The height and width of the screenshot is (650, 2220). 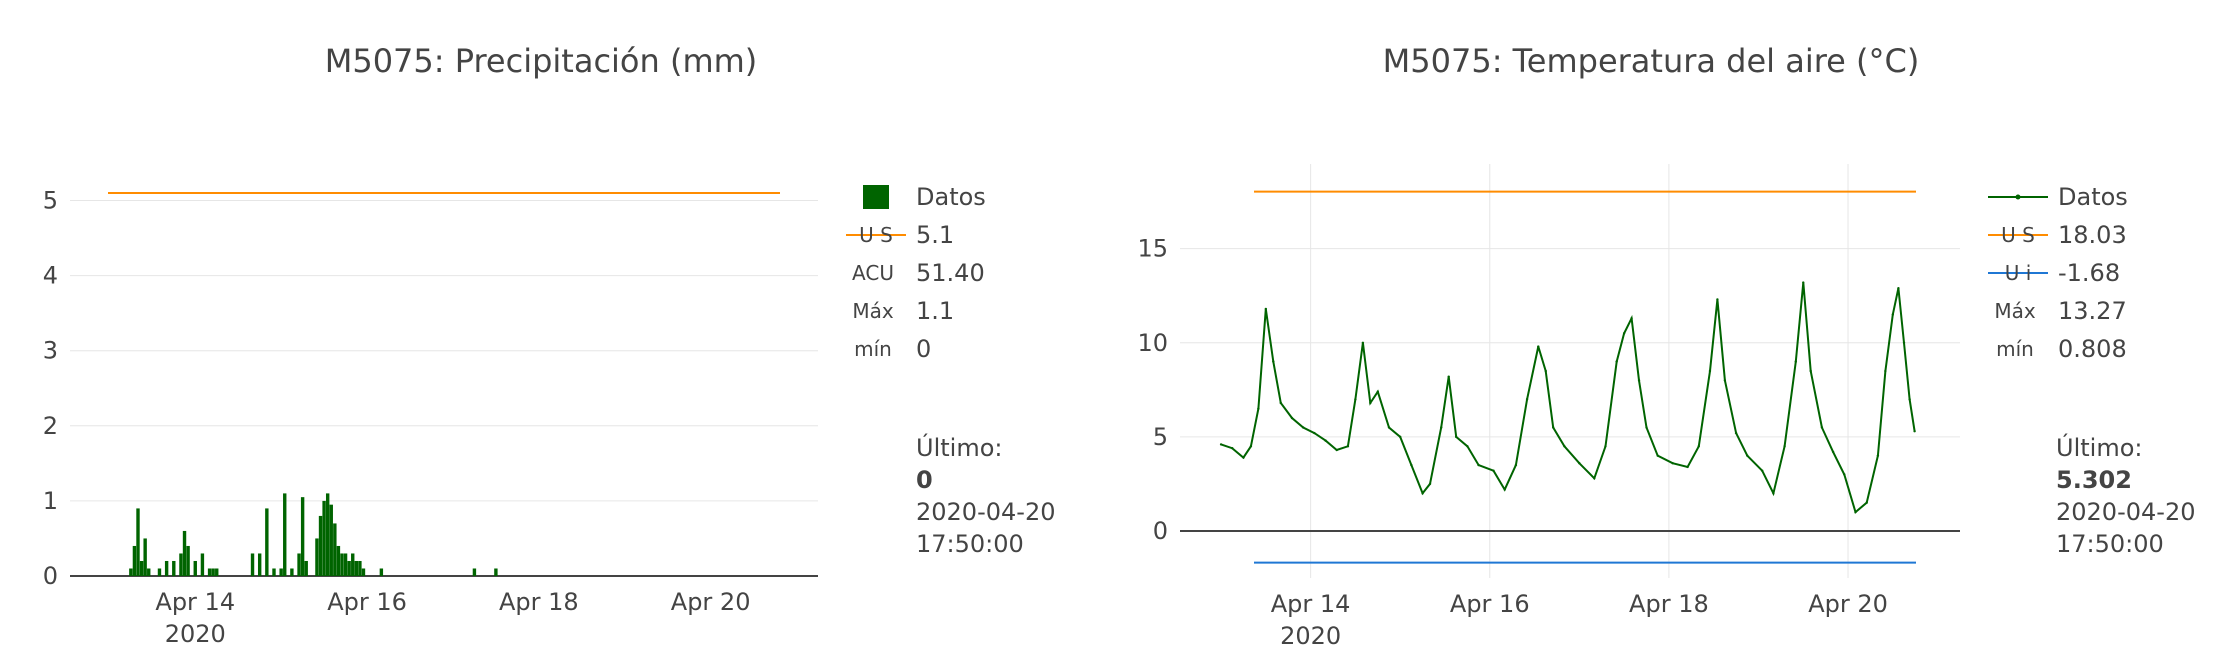 I want to click on y-tick-label: 0, so click(x=50, y=576).